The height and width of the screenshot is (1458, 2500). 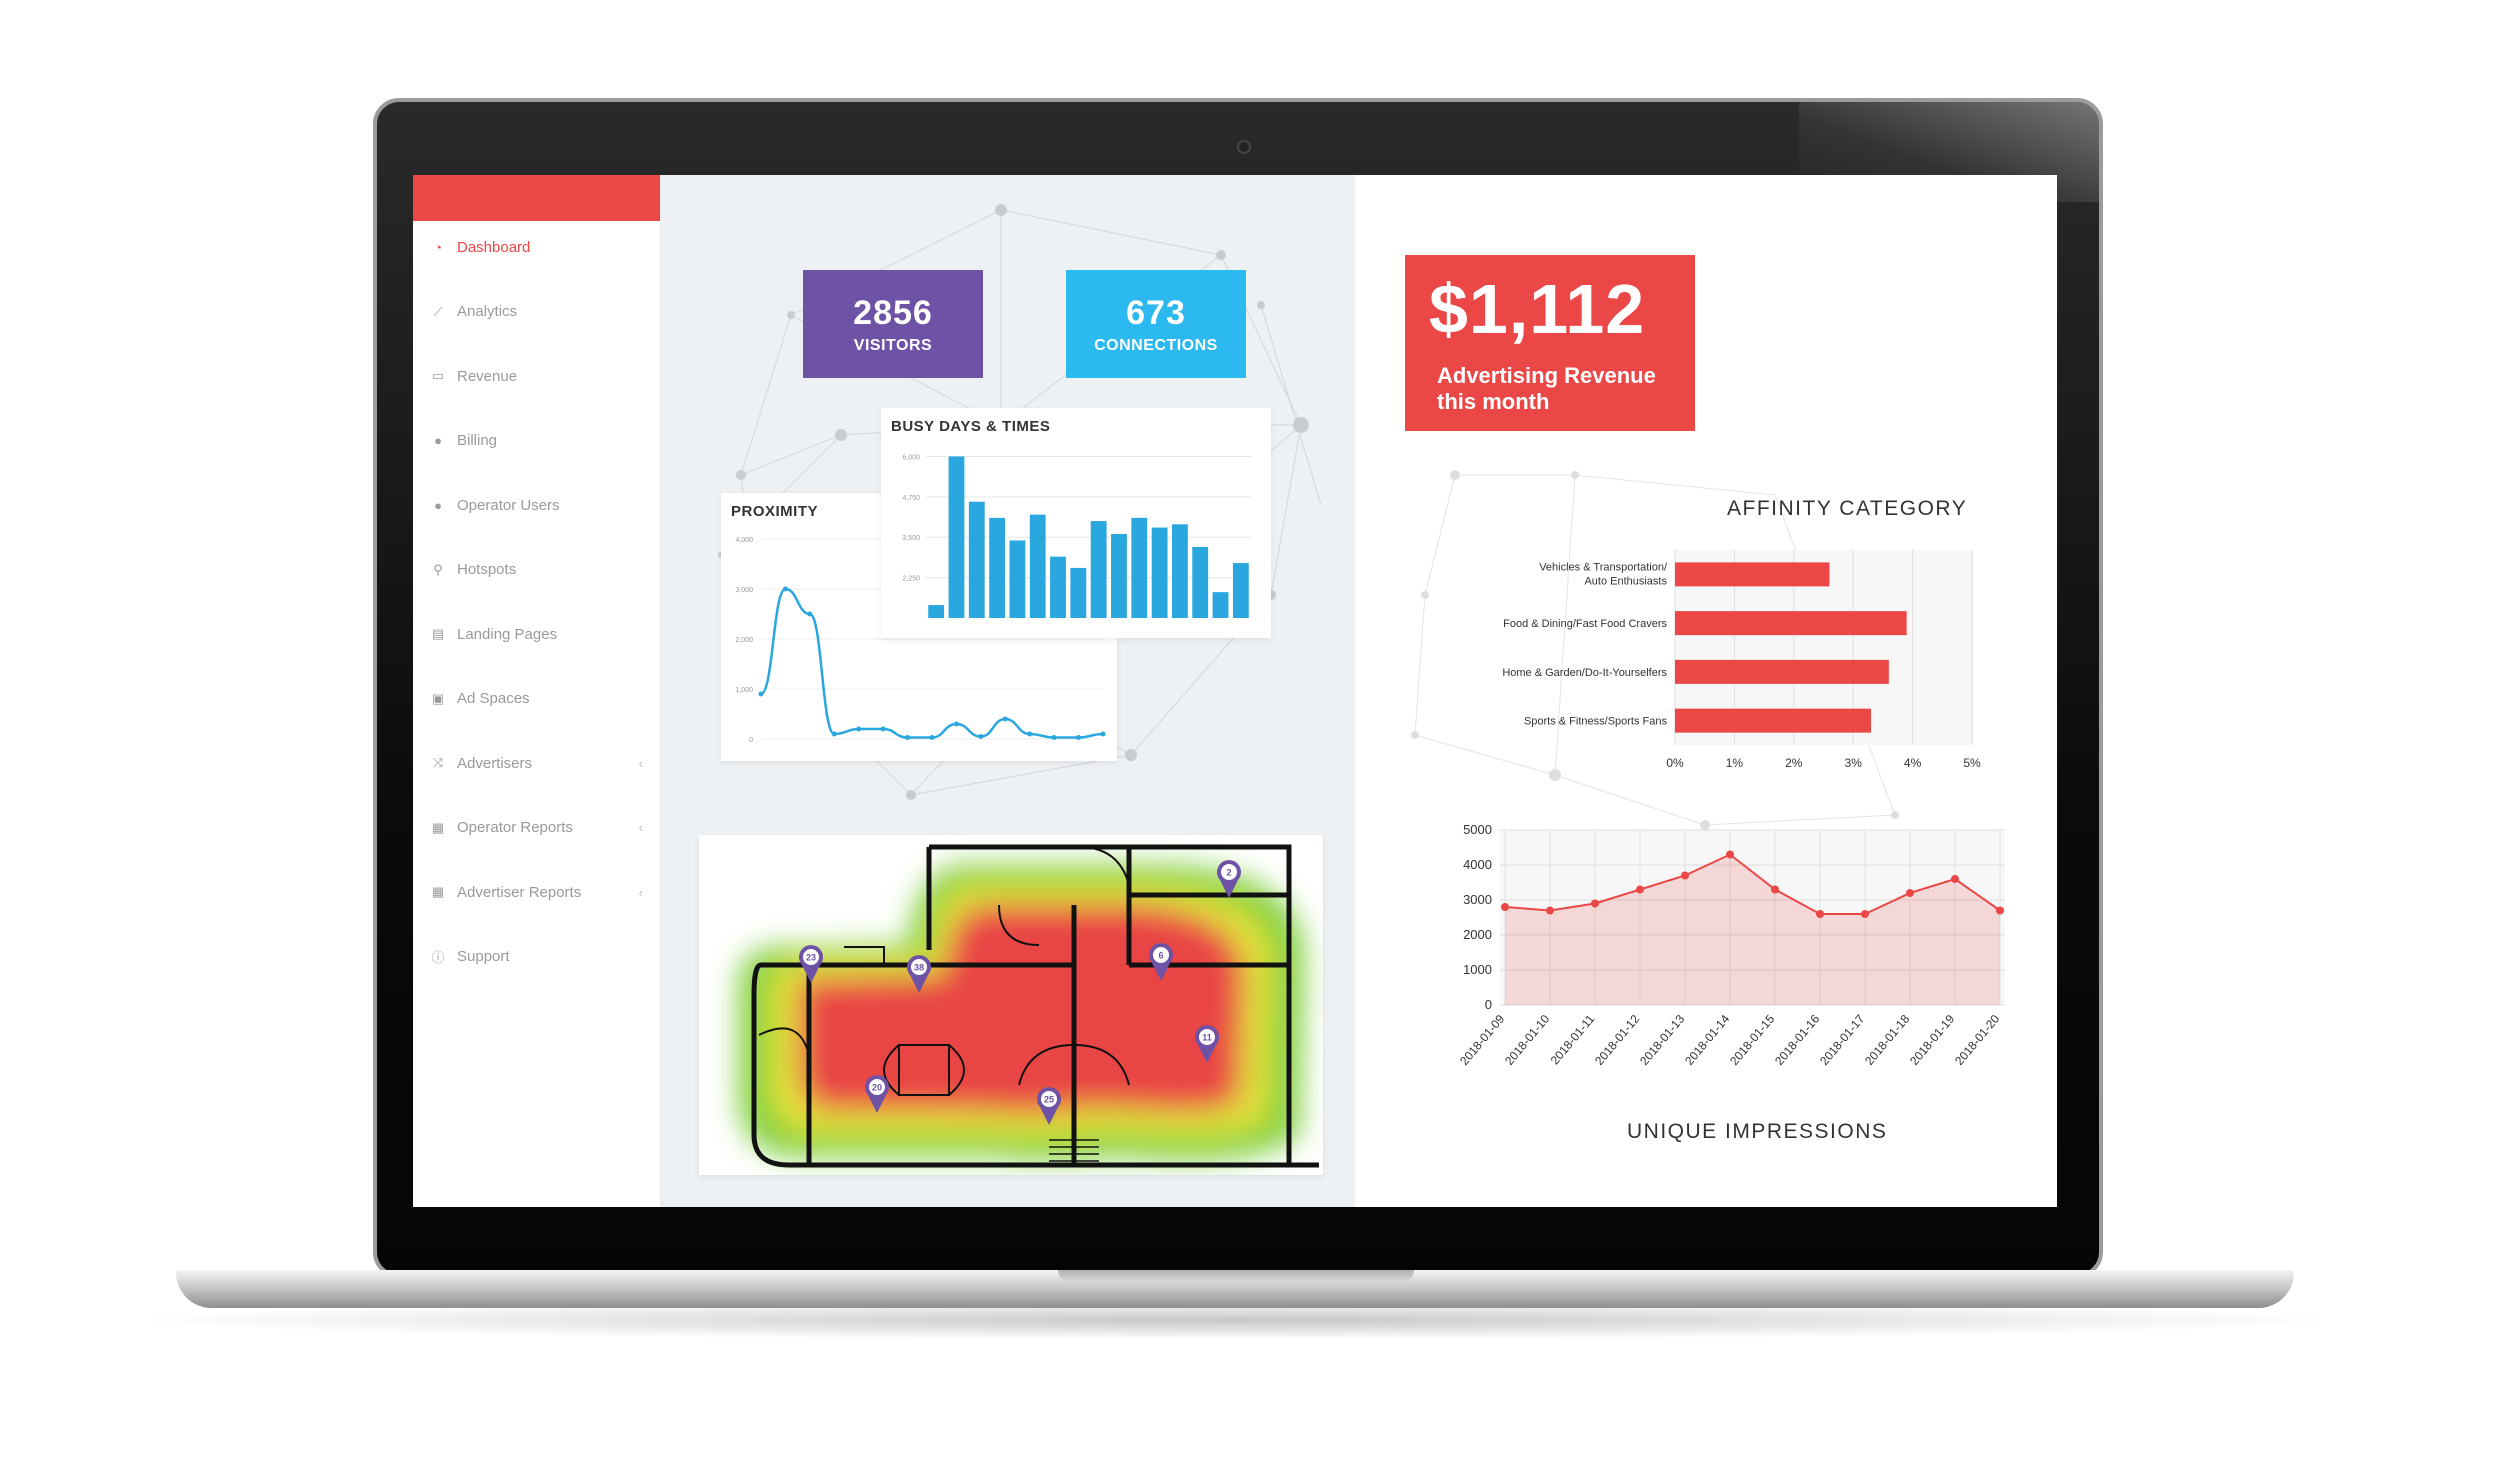 What do you see at coordinates (487, 311) in the screenshot?
I see `sidebar-item-label: Analytics` at bounding box center [487, 311].